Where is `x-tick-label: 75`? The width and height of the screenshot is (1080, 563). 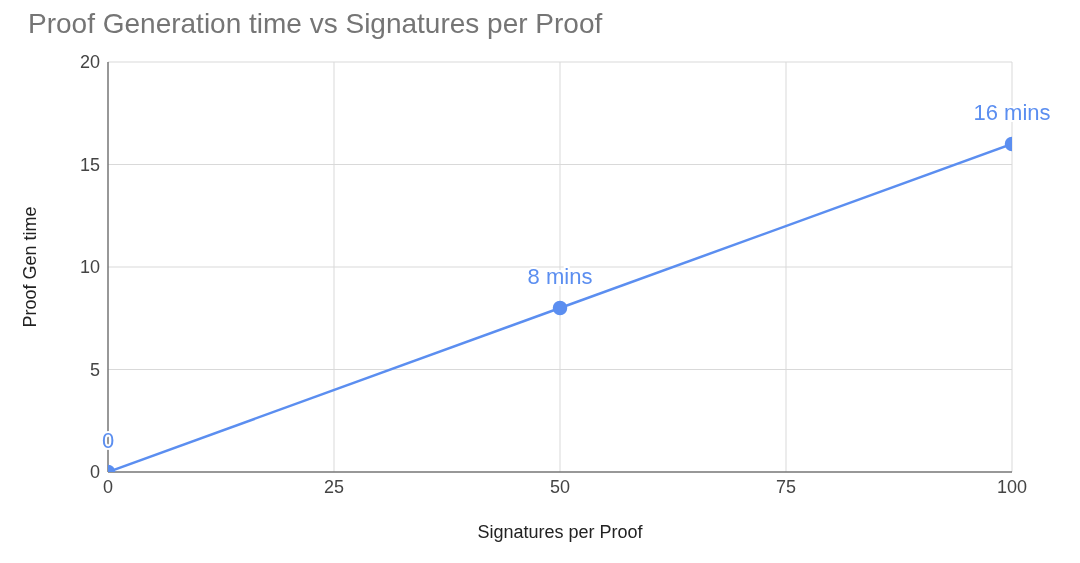 x-tick-label: 75 is located at coordinates (786, 486).